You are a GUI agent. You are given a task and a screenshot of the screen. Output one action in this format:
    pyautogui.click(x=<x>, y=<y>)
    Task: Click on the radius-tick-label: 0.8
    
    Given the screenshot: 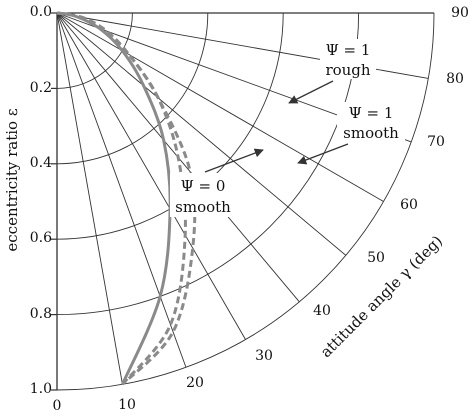 What is the action you would take?
    pyautogui.click(x=41, y=314)
    